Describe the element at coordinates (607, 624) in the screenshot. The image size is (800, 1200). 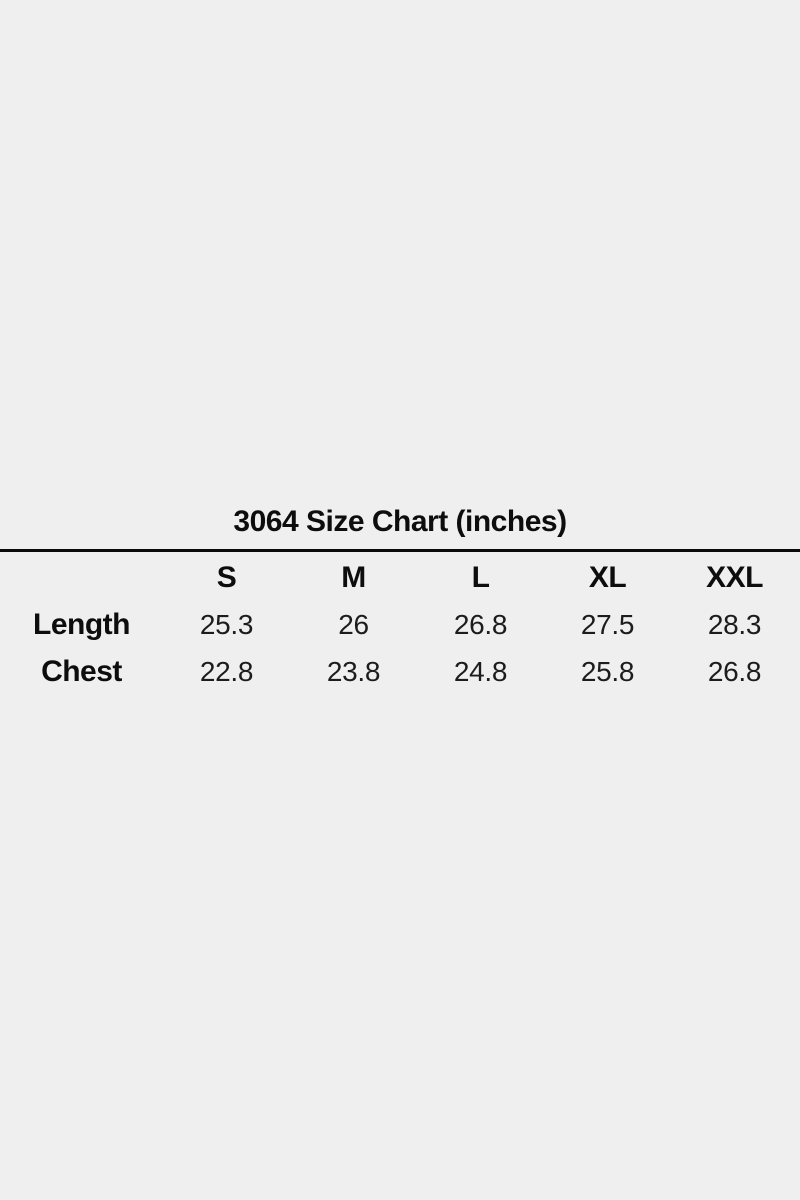
I see `length-xl: 27.5` at that location.